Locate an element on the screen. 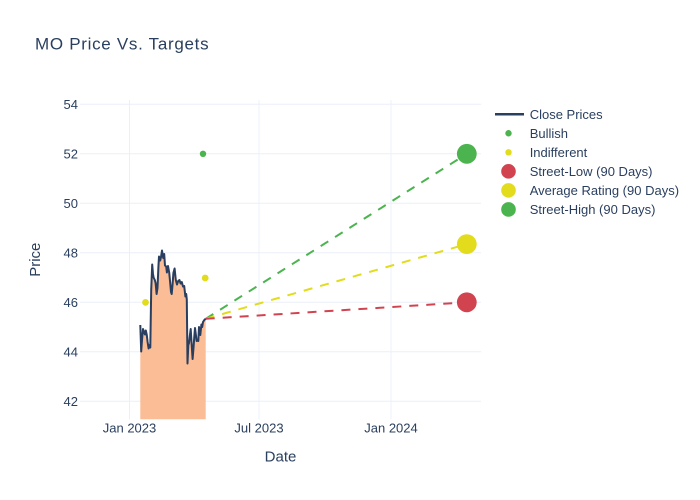  svg-text: Jan 2023 is located at coordinates (130, 428).